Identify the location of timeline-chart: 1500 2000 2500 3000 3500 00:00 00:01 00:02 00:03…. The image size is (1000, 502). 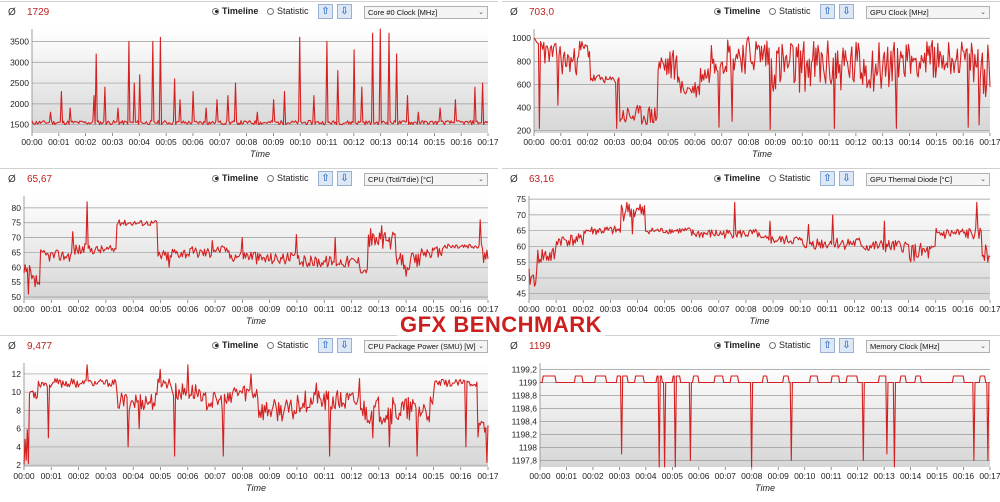
(254, 93).